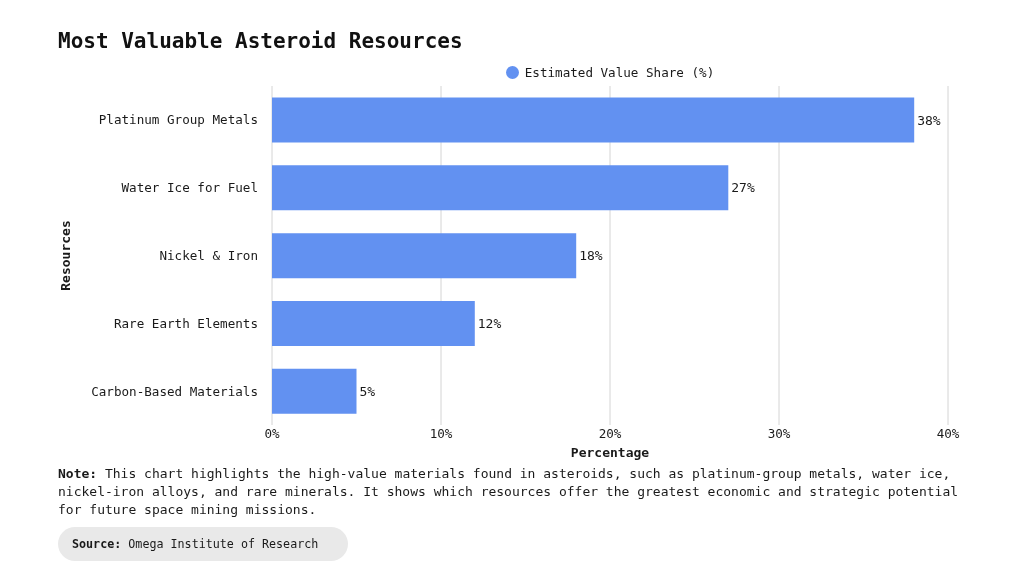  What do you see at coordinates (174, 391) in the screenshot?
I see `y-tick-label: Carbon-Based Materials` at bounding box center [174, 391].